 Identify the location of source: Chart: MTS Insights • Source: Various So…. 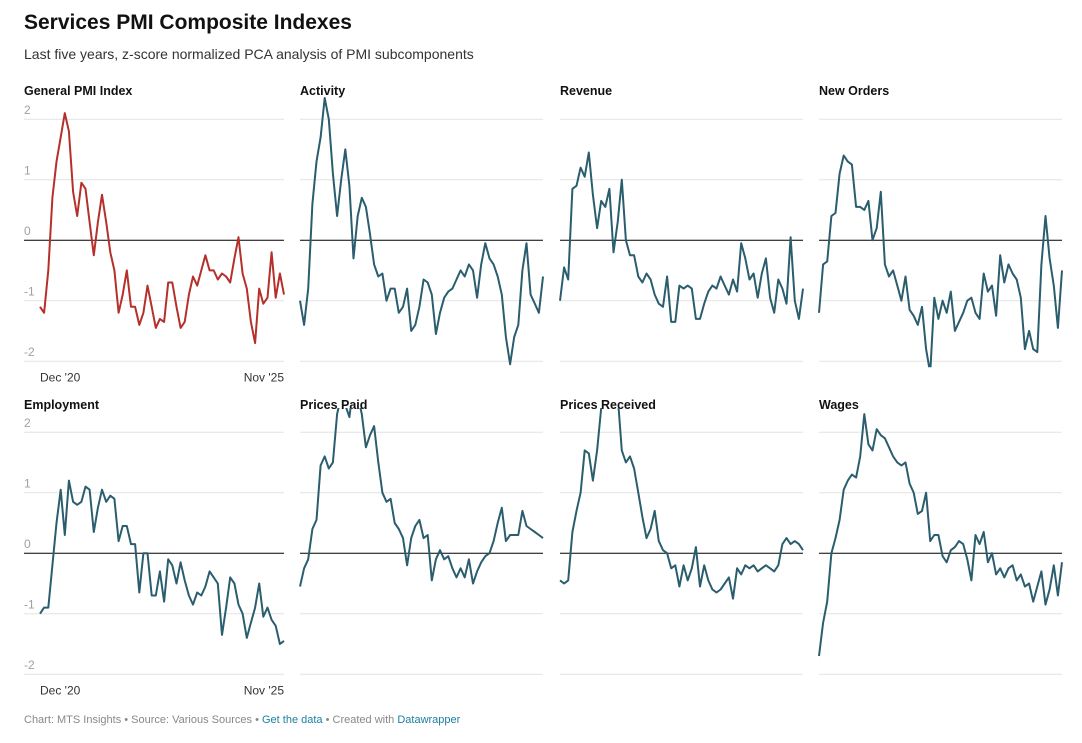
(141, 720).